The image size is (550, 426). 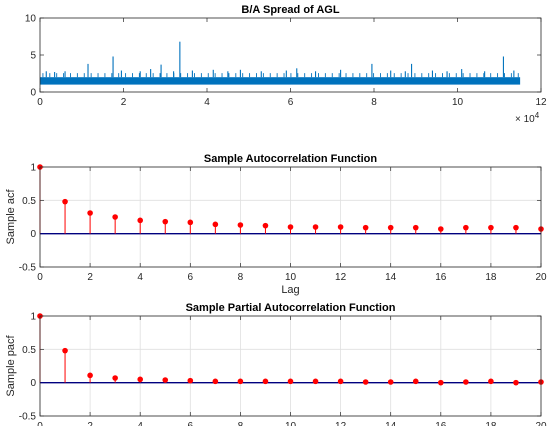 I want to click on chart-title: Sample Autocorrelation Function, so click(x=290, y=159).